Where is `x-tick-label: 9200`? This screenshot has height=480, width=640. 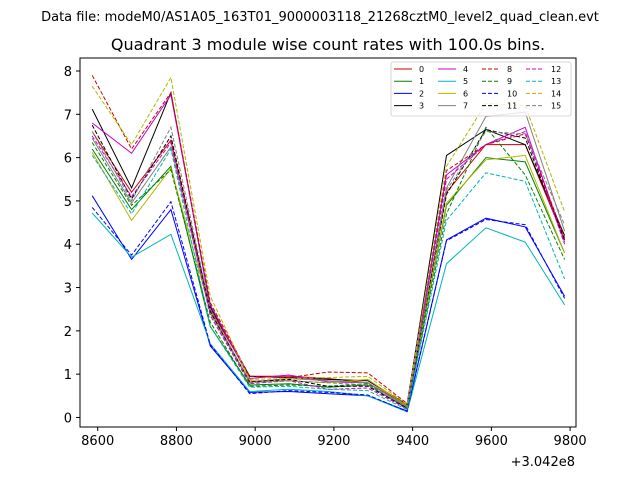 x-tick-label: 9200 is located at coordinates (333, 441).